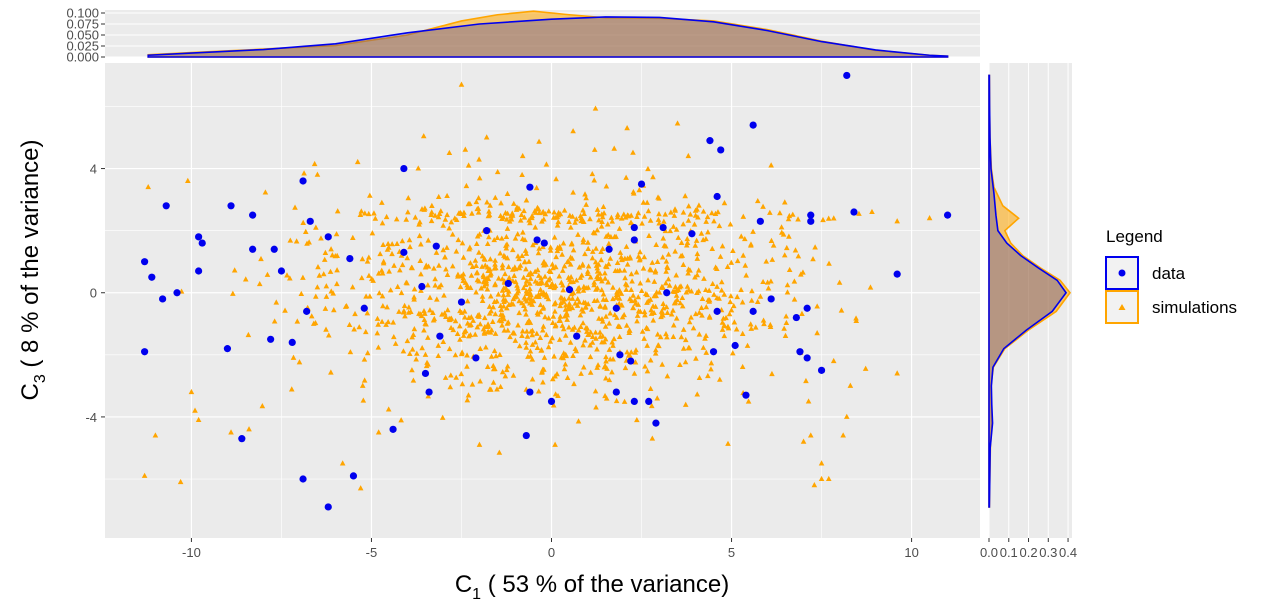  Describe the element at coordinates (93, 169) in the screenshot. I see `y-tick-label: 4` at that location.